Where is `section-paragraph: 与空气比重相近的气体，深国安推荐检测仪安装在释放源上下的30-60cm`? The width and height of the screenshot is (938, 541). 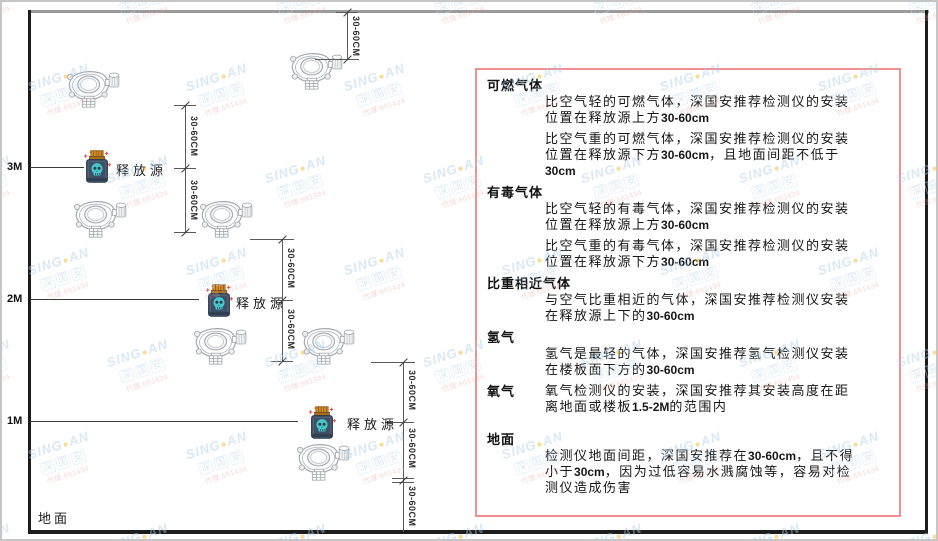
section-paragraph: 与空气比重相近的气体，深国安推荐检测仪安装在释放源上下的30-60cm is located at coordinates (697, 307).